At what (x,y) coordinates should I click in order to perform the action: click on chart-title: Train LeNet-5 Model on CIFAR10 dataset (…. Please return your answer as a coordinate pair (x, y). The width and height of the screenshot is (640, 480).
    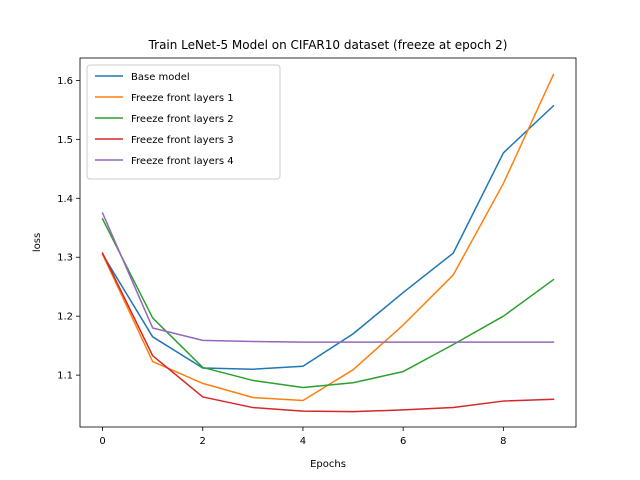
    Looking at the image, I should click on (328, 45).